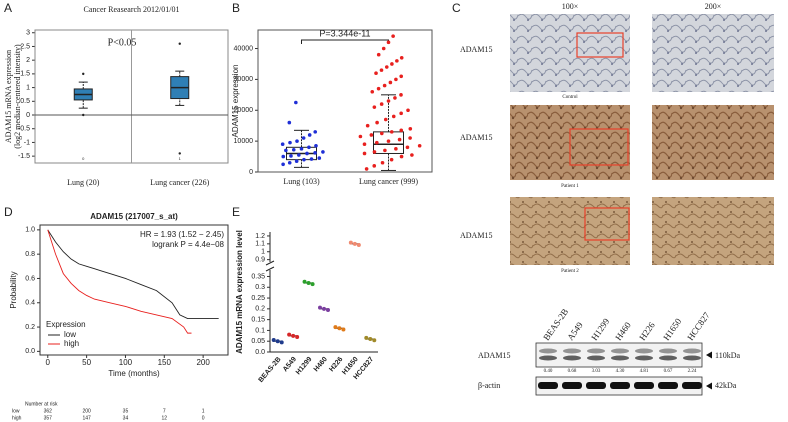 This screenshot has height=422, width=788. I want to click on y-tick-label: 0.5, so click(25, 101).